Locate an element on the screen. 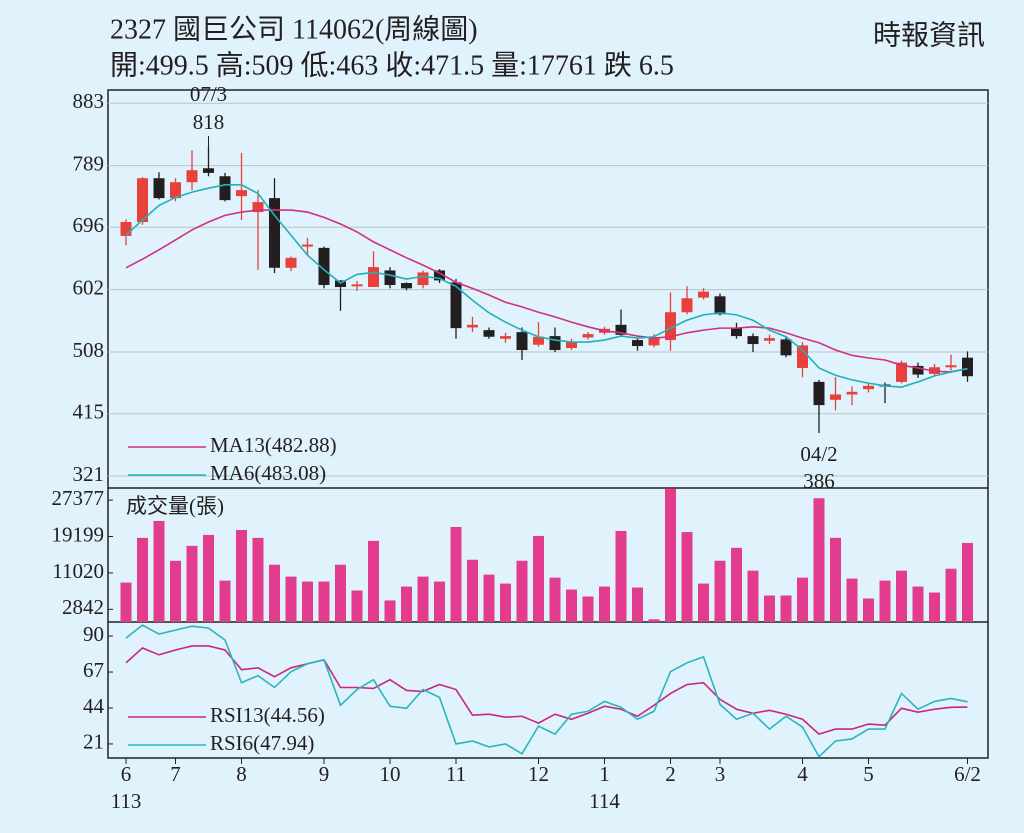  rsi-line is located at coordinates (546, 691).